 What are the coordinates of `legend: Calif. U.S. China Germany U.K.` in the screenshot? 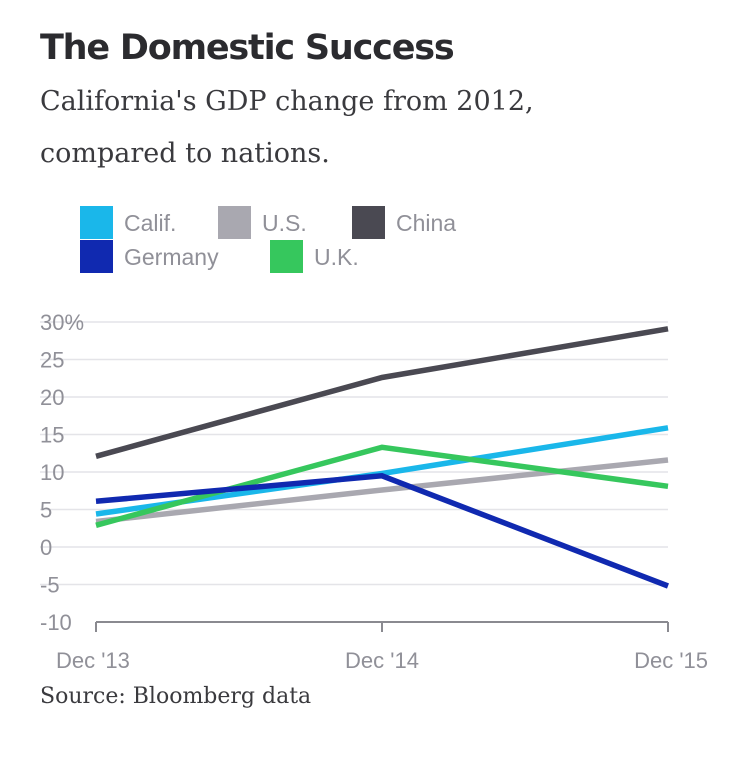 It's located at (268, 239).